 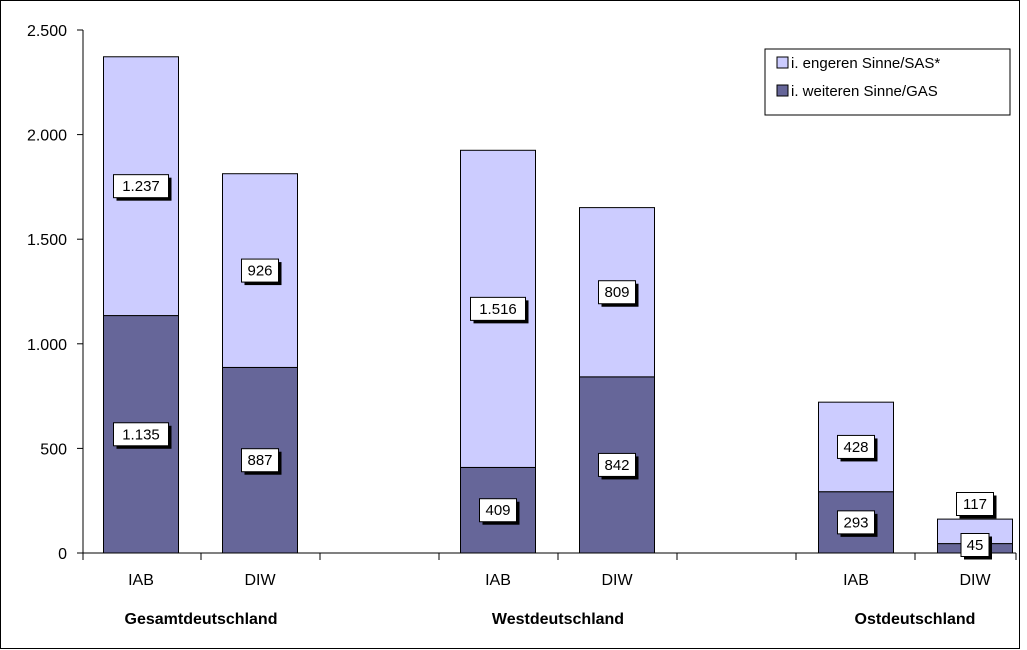 I want to click on y-tick-label: 0, so click(x=62, y=554).